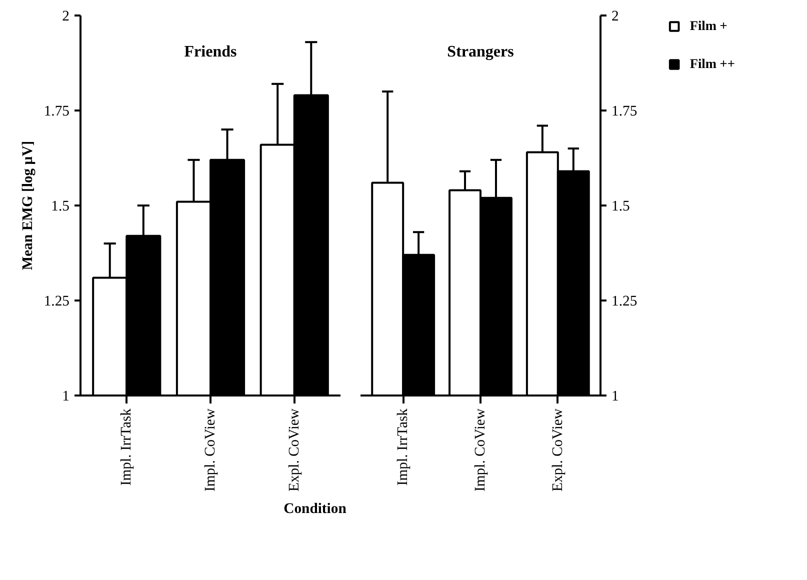 This screenshot has height=580, width=807. I want to click on legend-label: Film +, so click(709, 26).